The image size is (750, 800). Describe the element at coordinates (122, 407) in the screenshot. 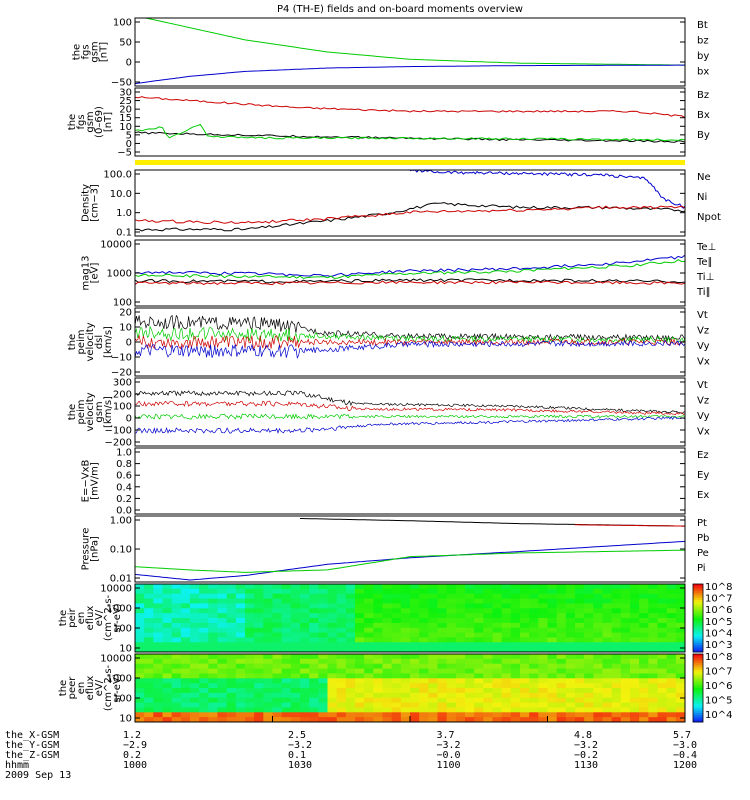

I see `y-tick-label: 100` at that location.